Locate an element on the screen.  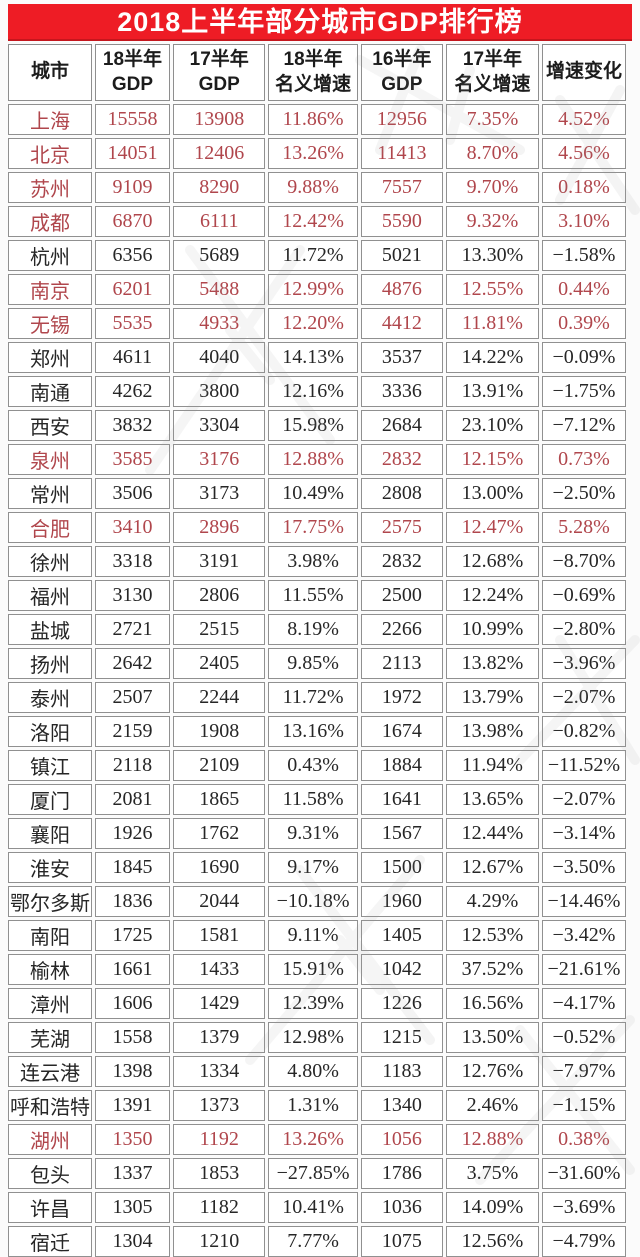
cell-chg: 0.44% is located at coordinates (583, 290).